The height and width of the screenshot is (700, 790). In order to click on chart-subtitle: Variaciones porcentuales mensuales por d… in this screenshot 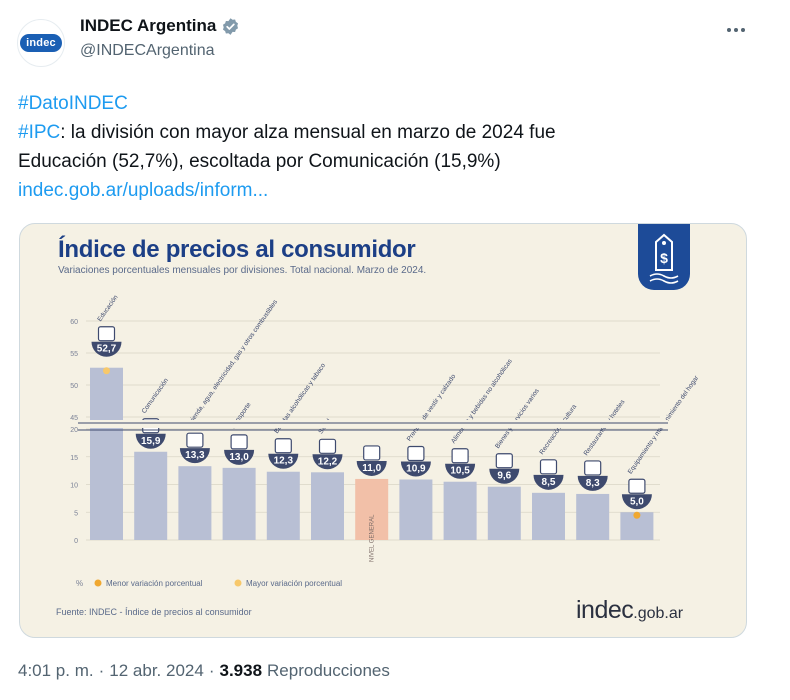, I will do `click(242, 270)`.